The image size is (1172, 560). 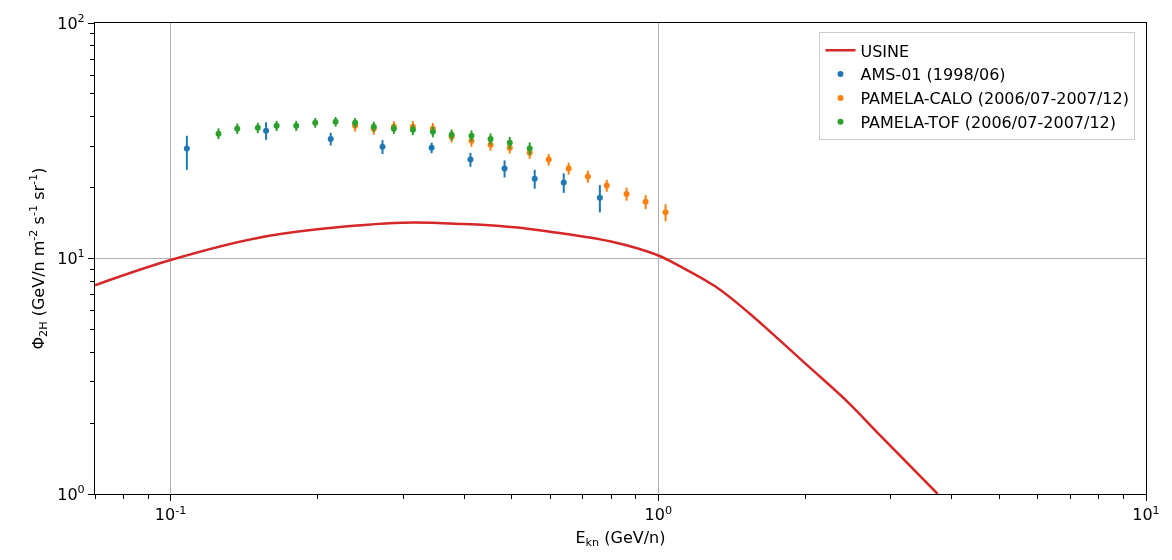 What do you see at coordinates (933, 75) in the screenshot?
I see `legend-label: AMS-01 (1998/06)` at bounding box center [933, 75].